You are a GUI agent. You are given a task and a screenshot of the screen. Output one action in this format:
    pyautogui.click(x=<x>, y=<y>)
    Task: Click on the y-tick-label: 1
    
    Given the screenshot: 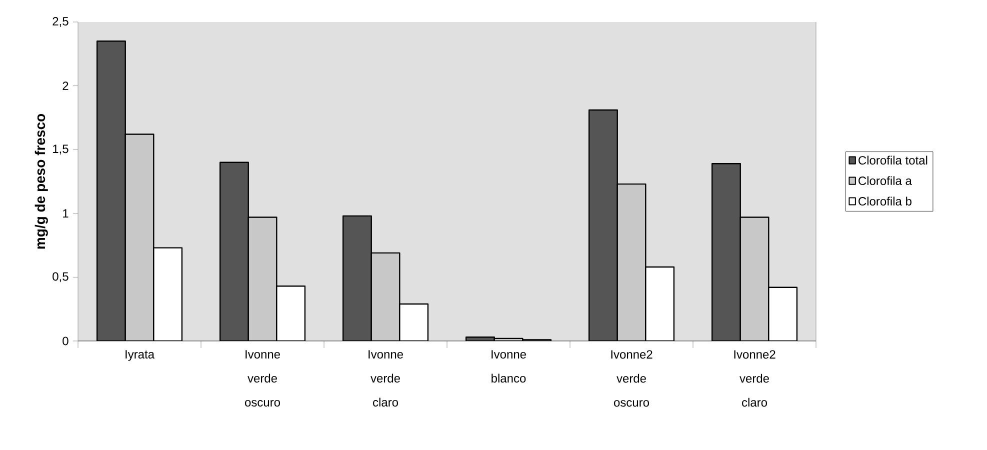 What is the action you would take?
    pyautogui.click(x=65, y=213)
    